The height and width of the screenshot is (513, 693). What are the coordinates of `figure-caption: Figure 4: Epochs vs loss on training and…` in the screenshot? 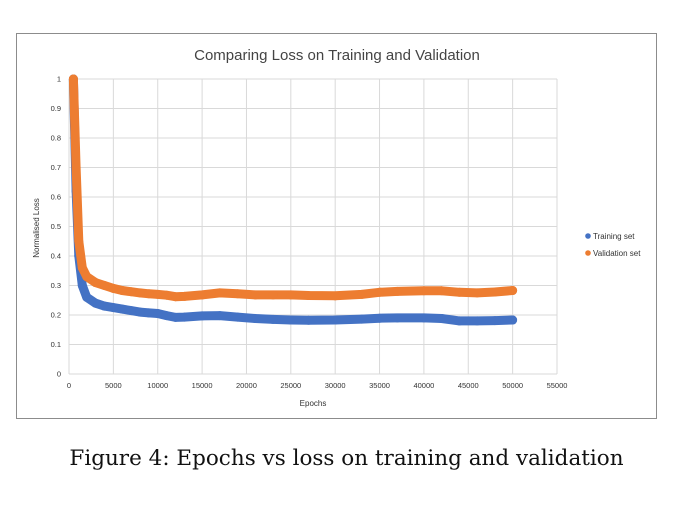 It's located at (346, 458).